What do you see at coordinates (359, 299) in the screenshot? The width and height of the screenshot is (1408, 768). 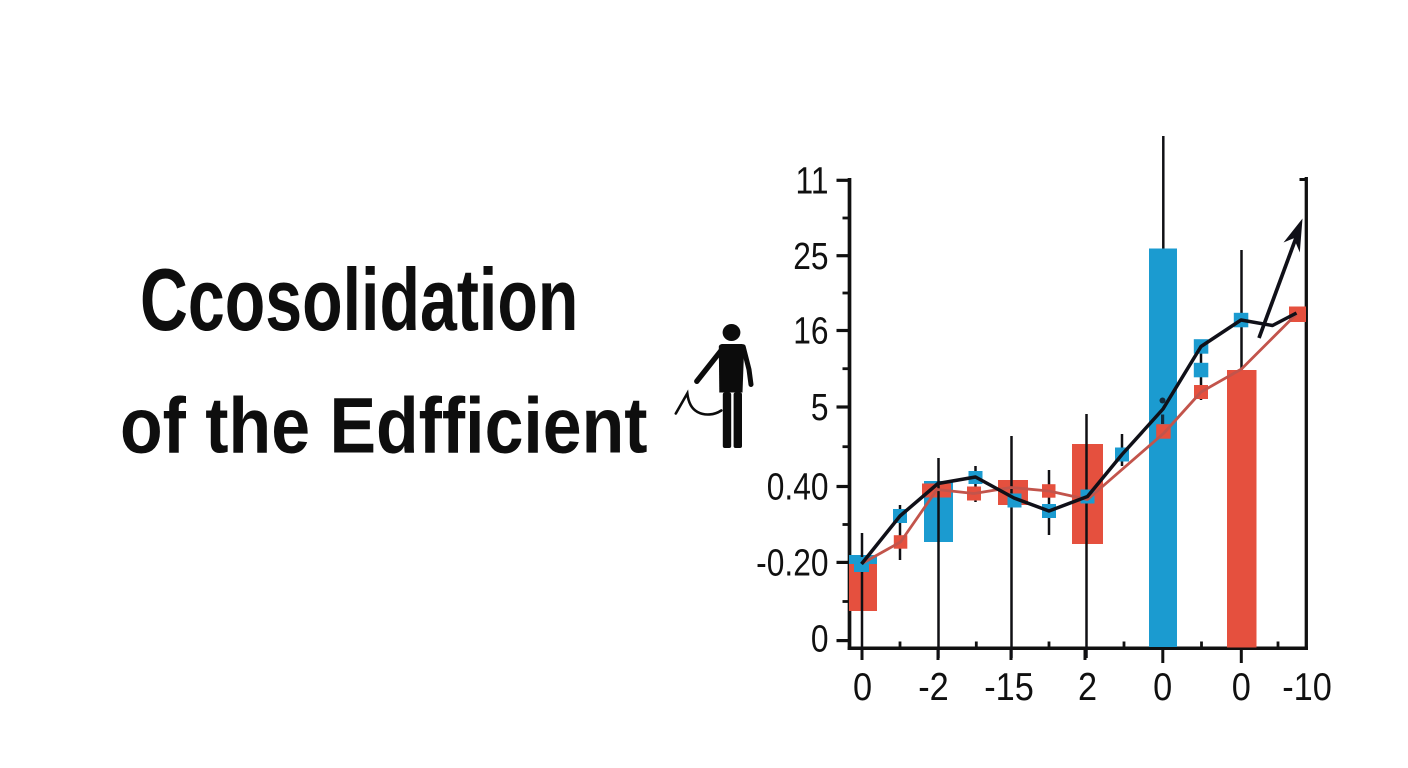 I see `svg-text: Ccosolidation` at bounding box center [359, 299].